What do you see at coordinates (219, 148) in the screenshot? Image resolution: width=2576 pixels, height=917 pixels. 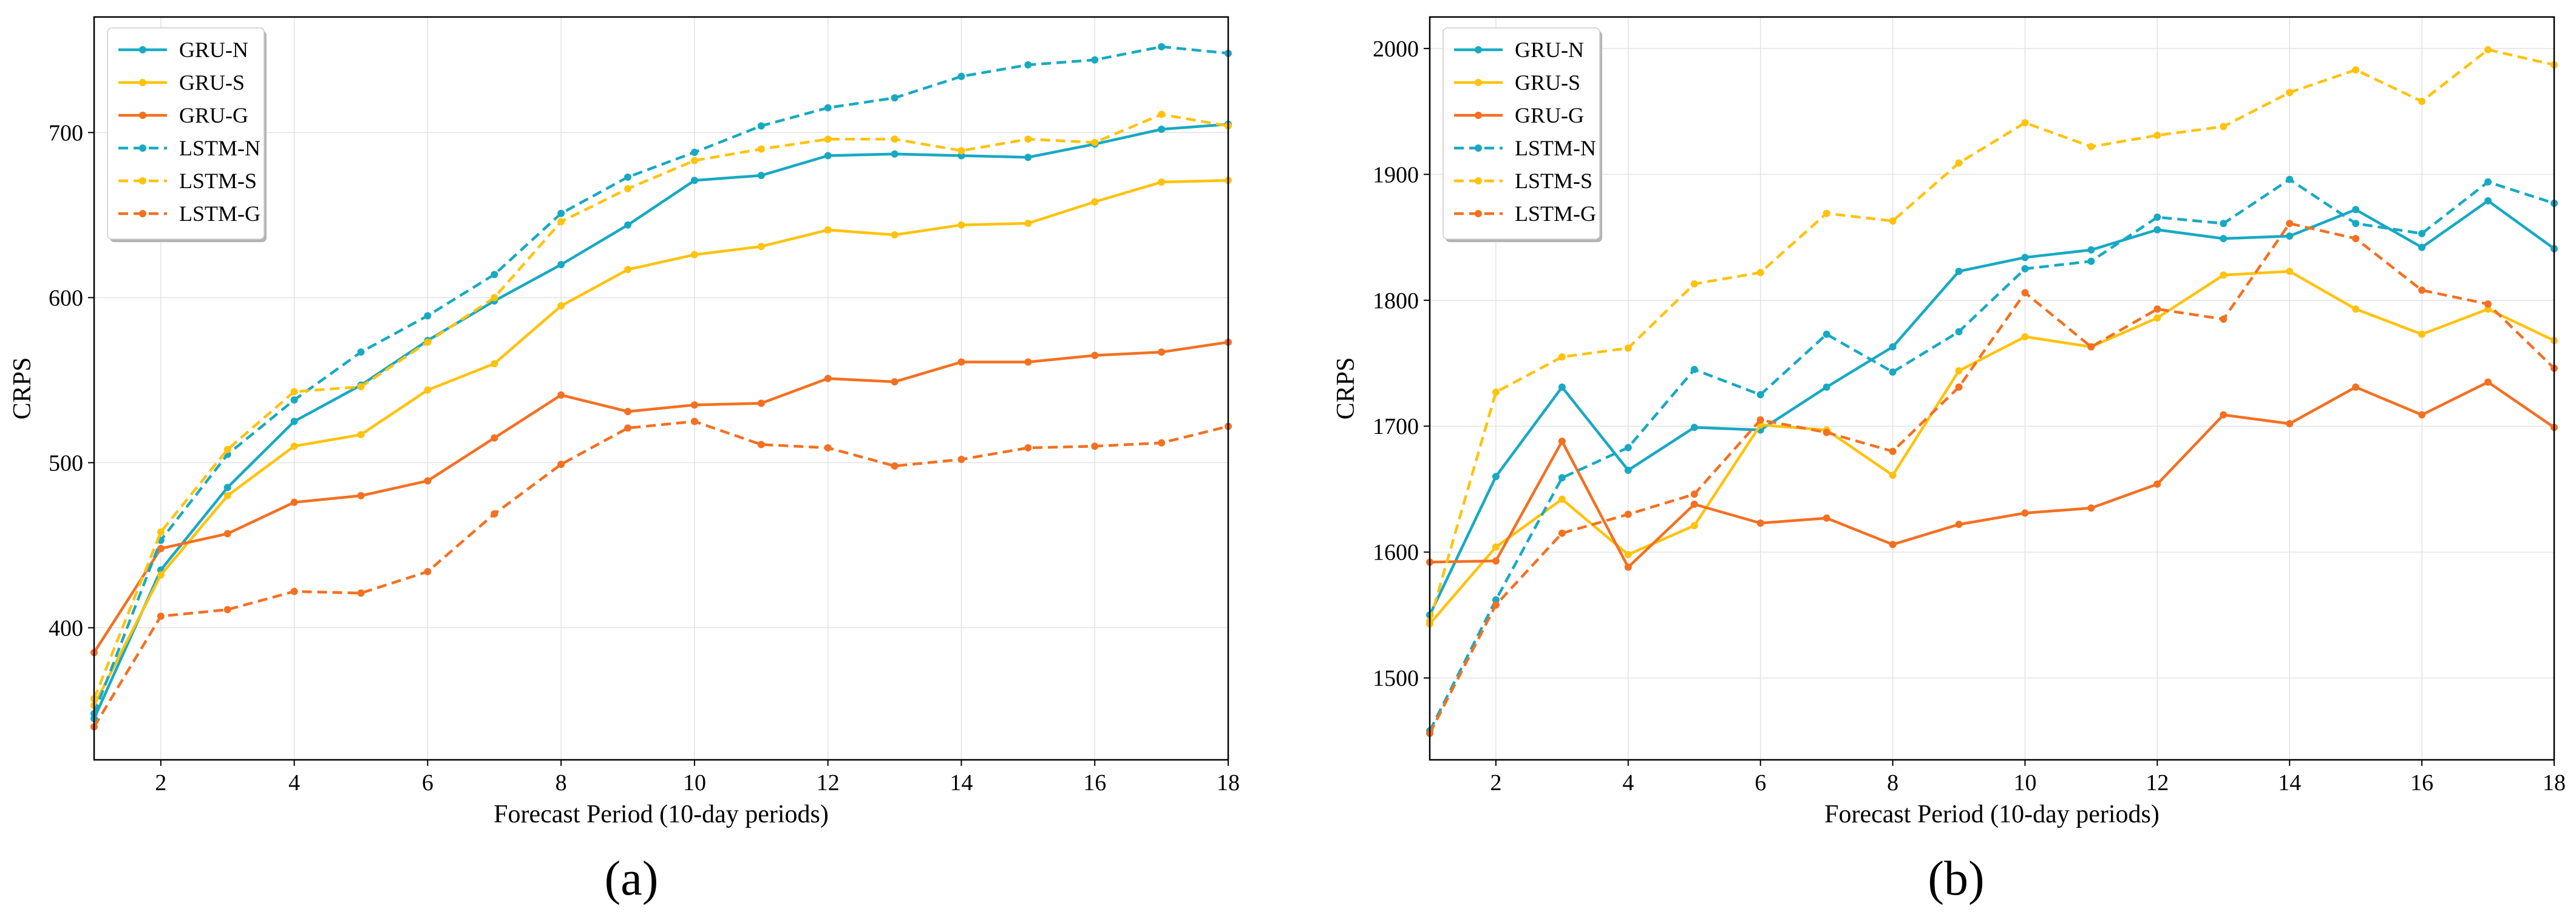 I see `legend-label-lstm-n: LSTM-N` at bounding box center [219, 148].